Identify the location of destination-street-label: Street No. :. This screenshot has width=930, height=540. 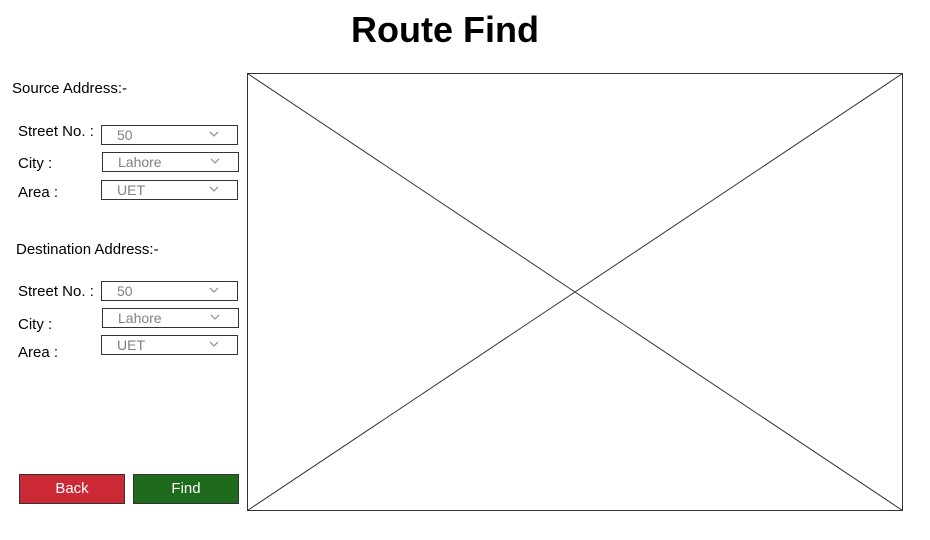
(56, 291).